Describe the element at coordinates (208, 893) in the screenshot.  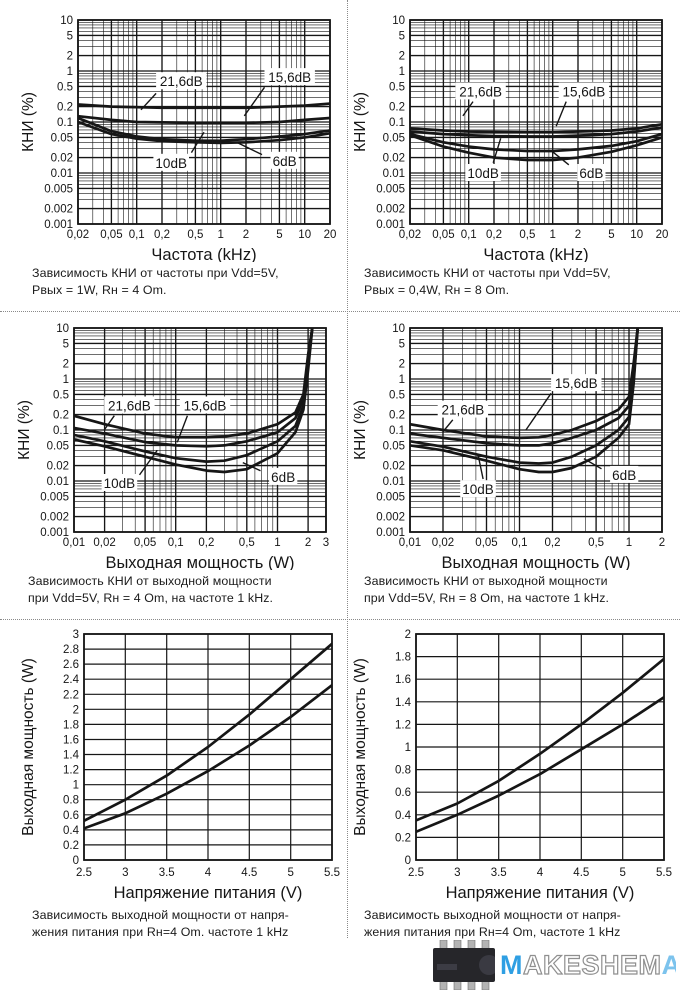
I see `svg-text: Напряжение питания (V)` at that location.